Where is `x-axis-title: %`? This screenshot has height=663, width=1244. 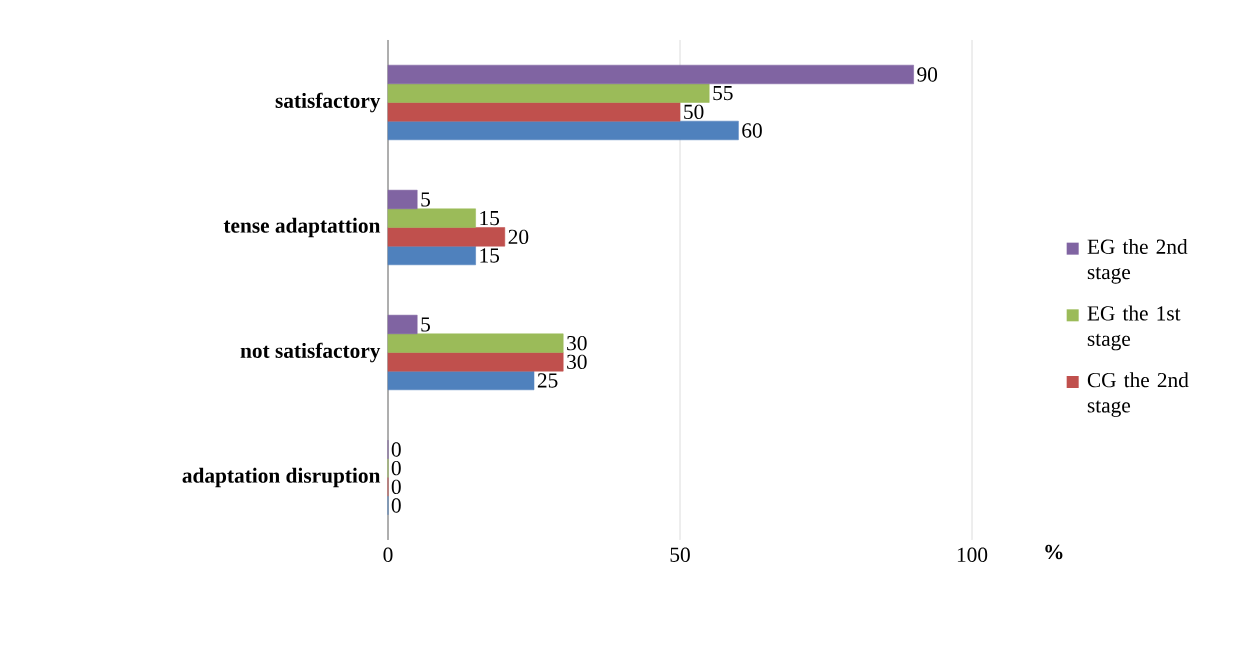 x-axis-title: % is located at coordinates (1054, 552).